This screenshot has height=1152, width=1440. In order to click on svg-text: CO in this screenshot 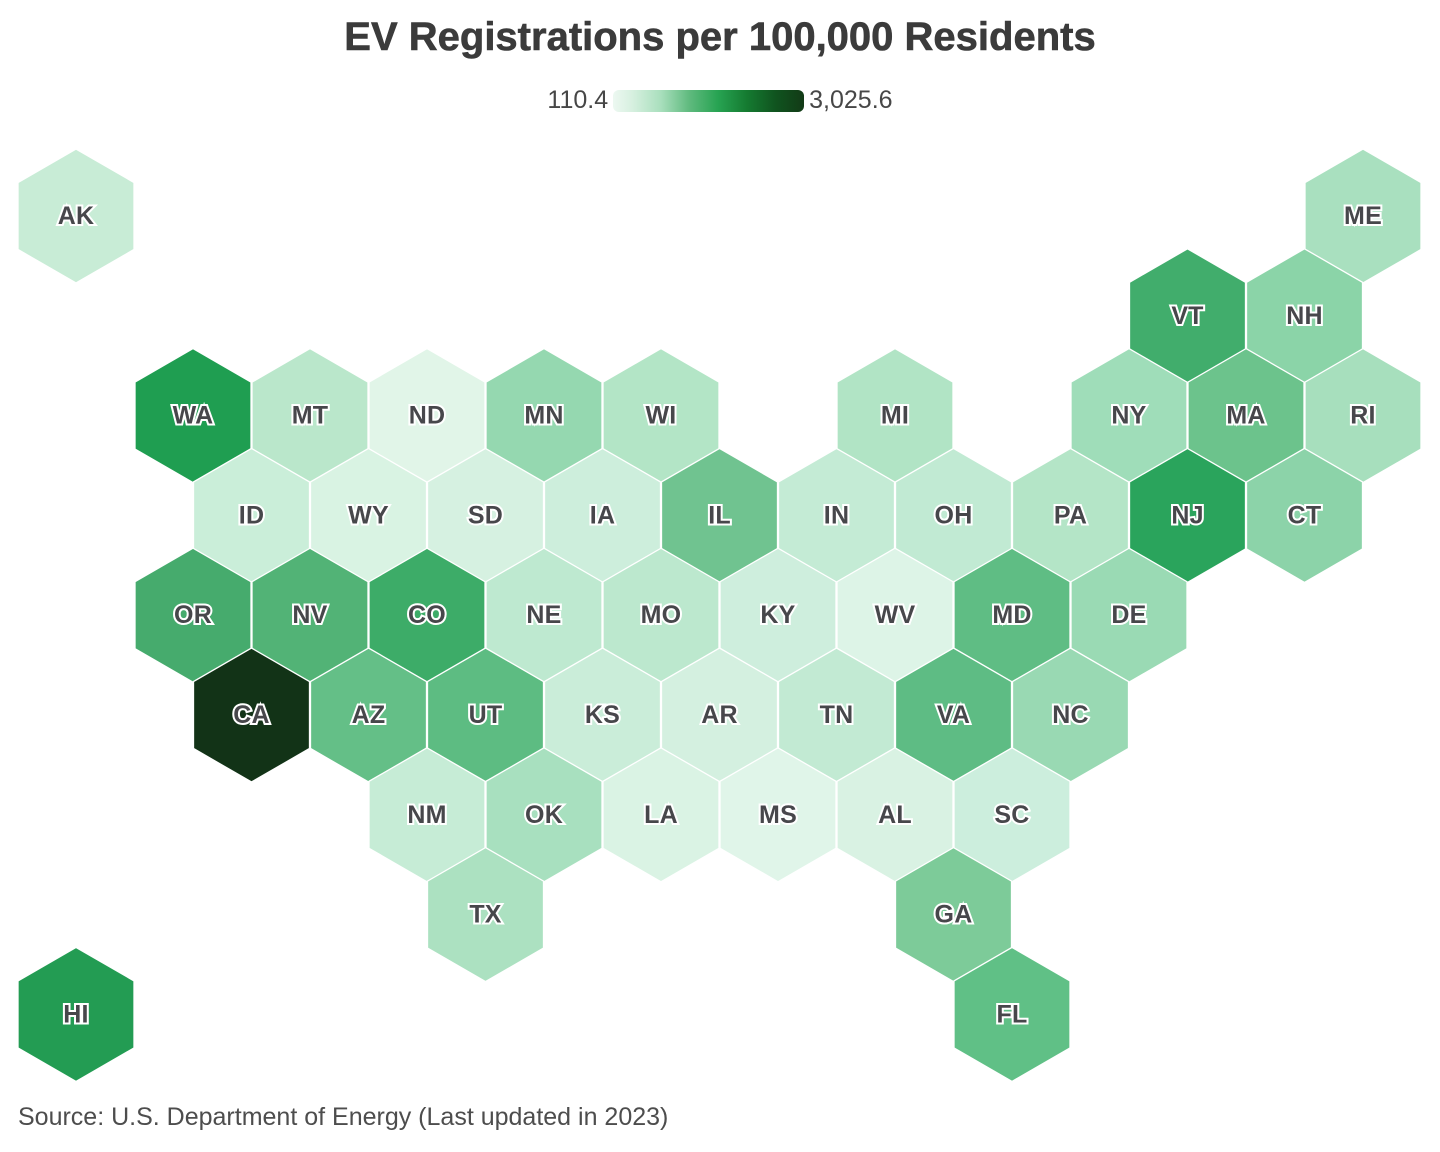, I will do `click(427, 615)`.